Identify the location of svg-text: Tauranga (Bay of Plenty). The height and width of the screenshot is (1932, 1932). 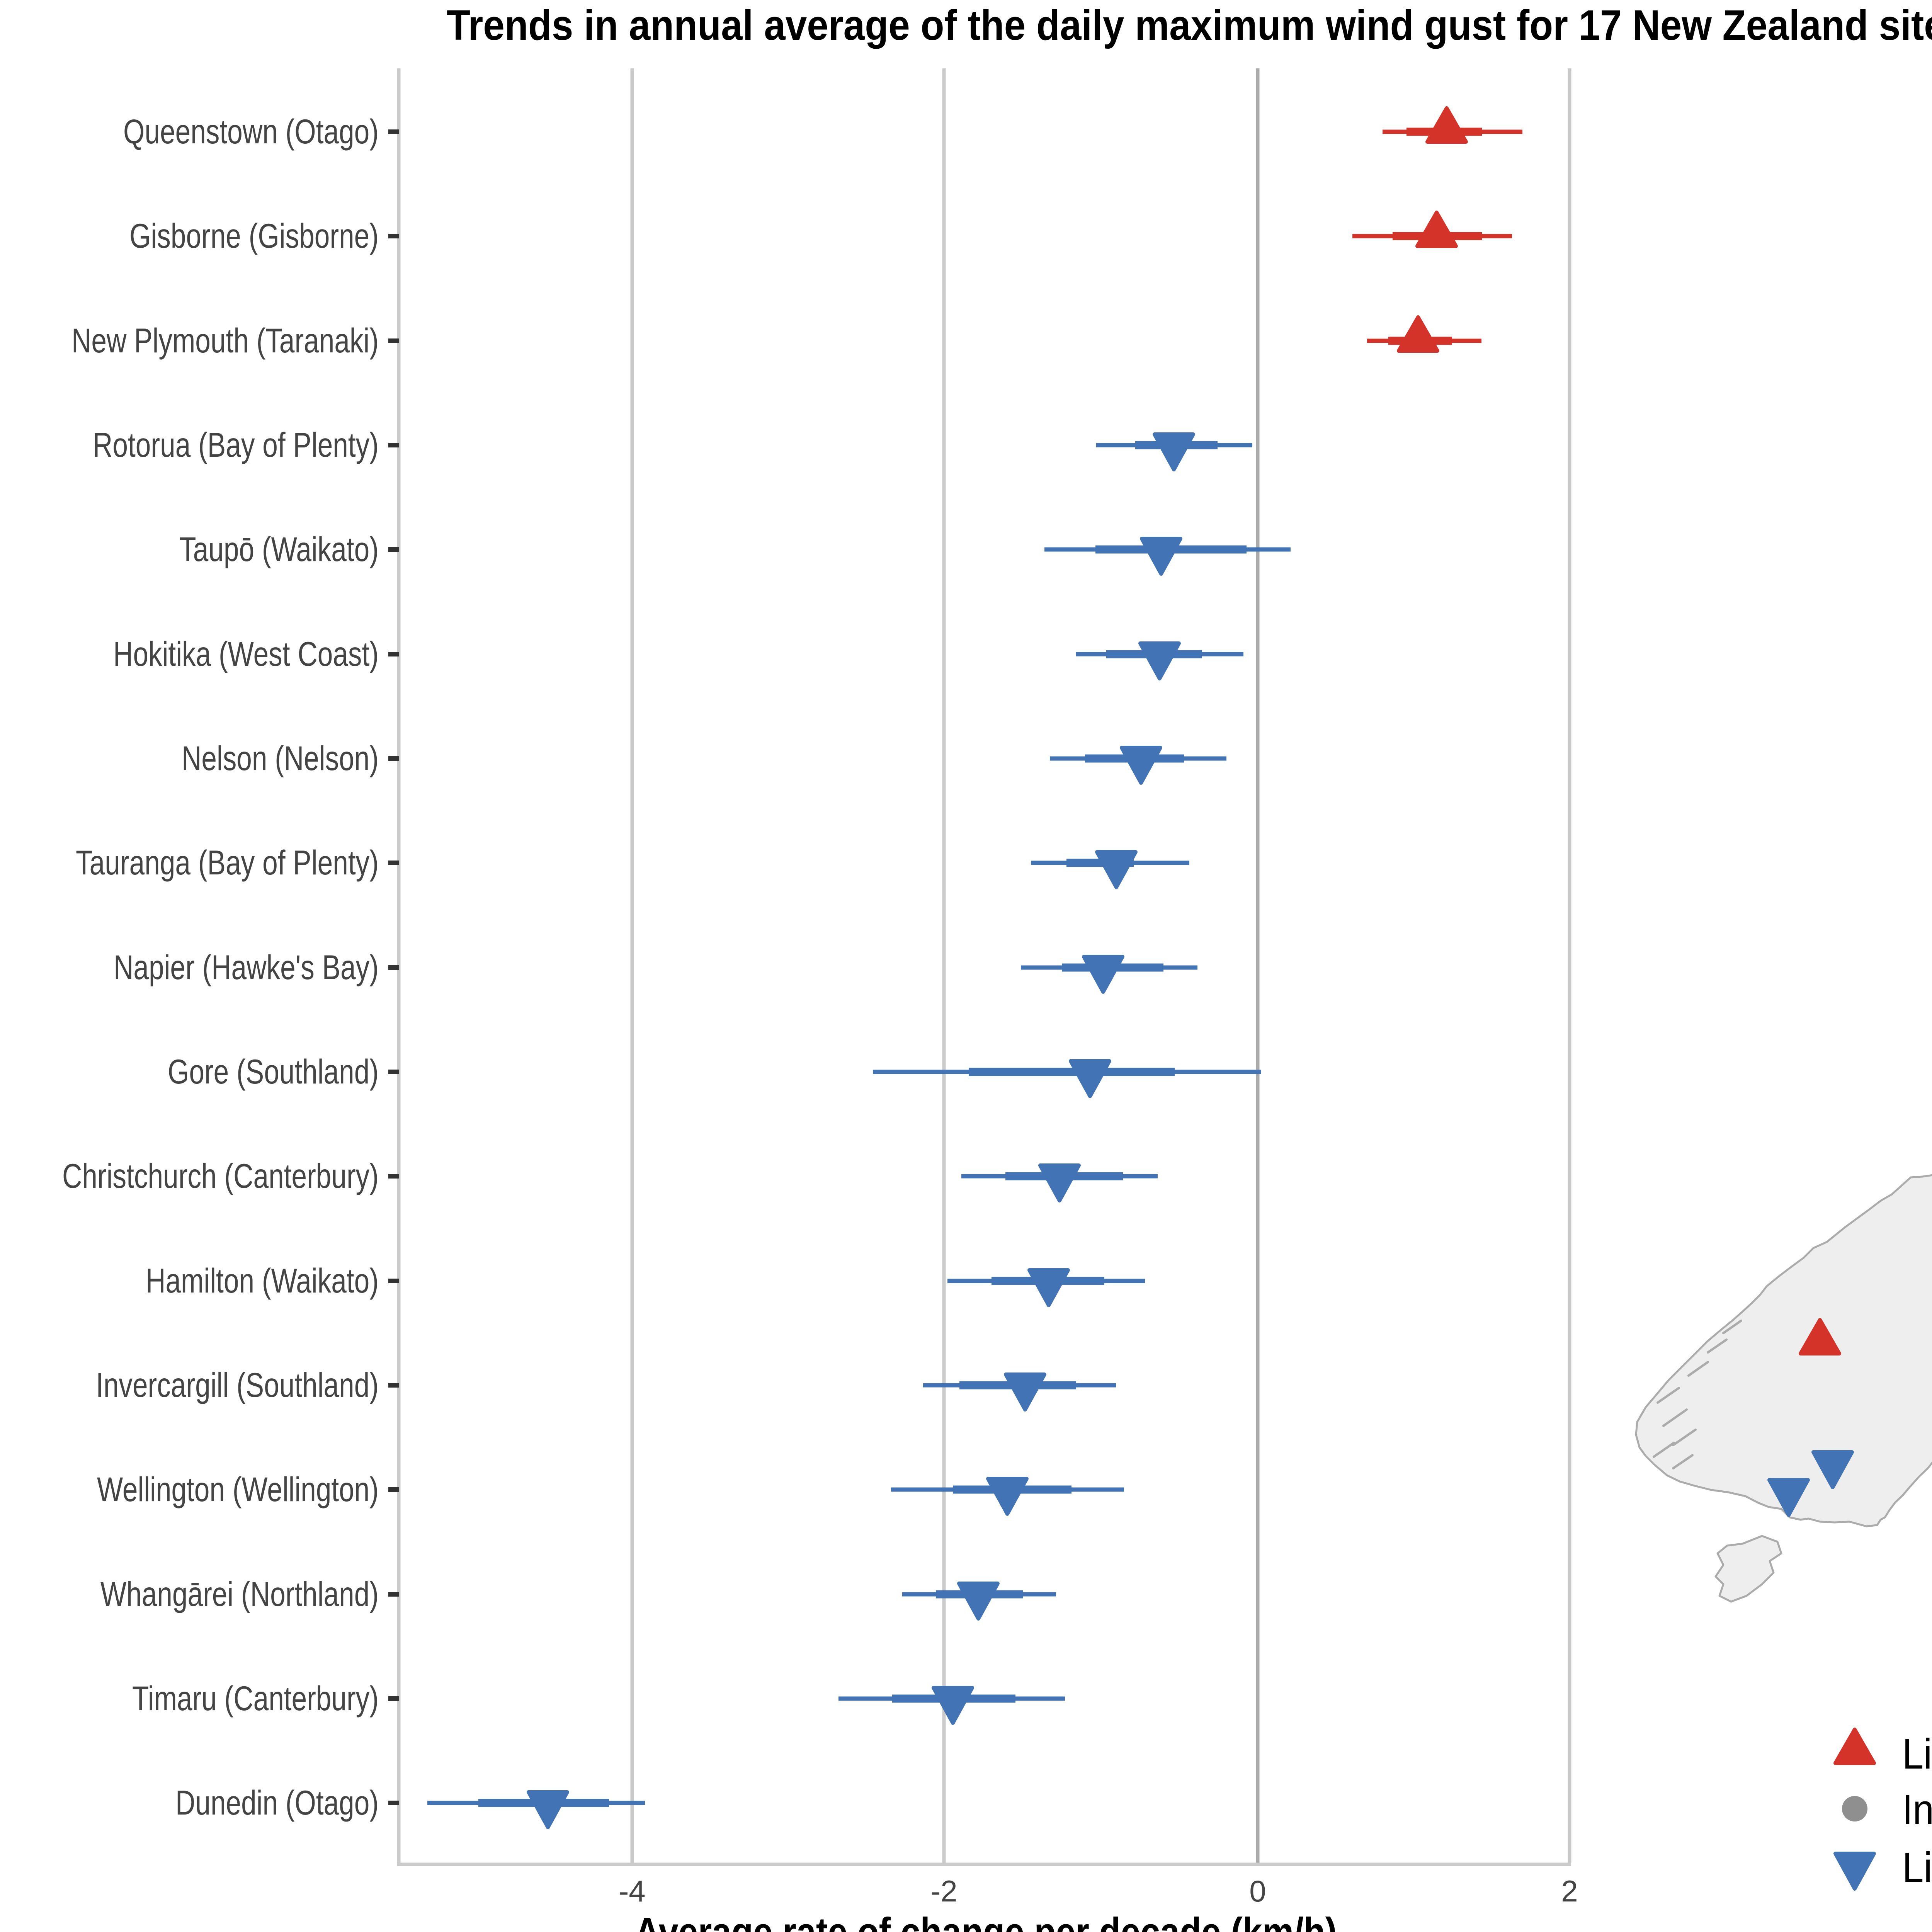
(228, 863).